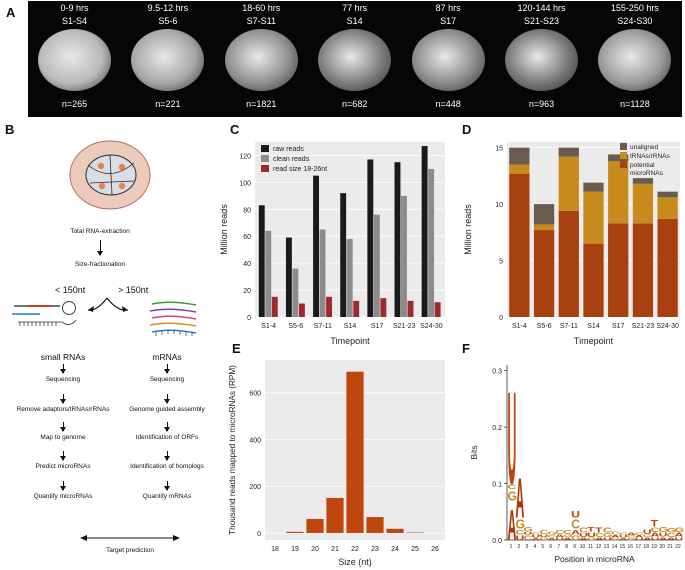 The height and width of the screenshot is (570, 685). I want to click on x-tick-label: 8, so click(566, 547).